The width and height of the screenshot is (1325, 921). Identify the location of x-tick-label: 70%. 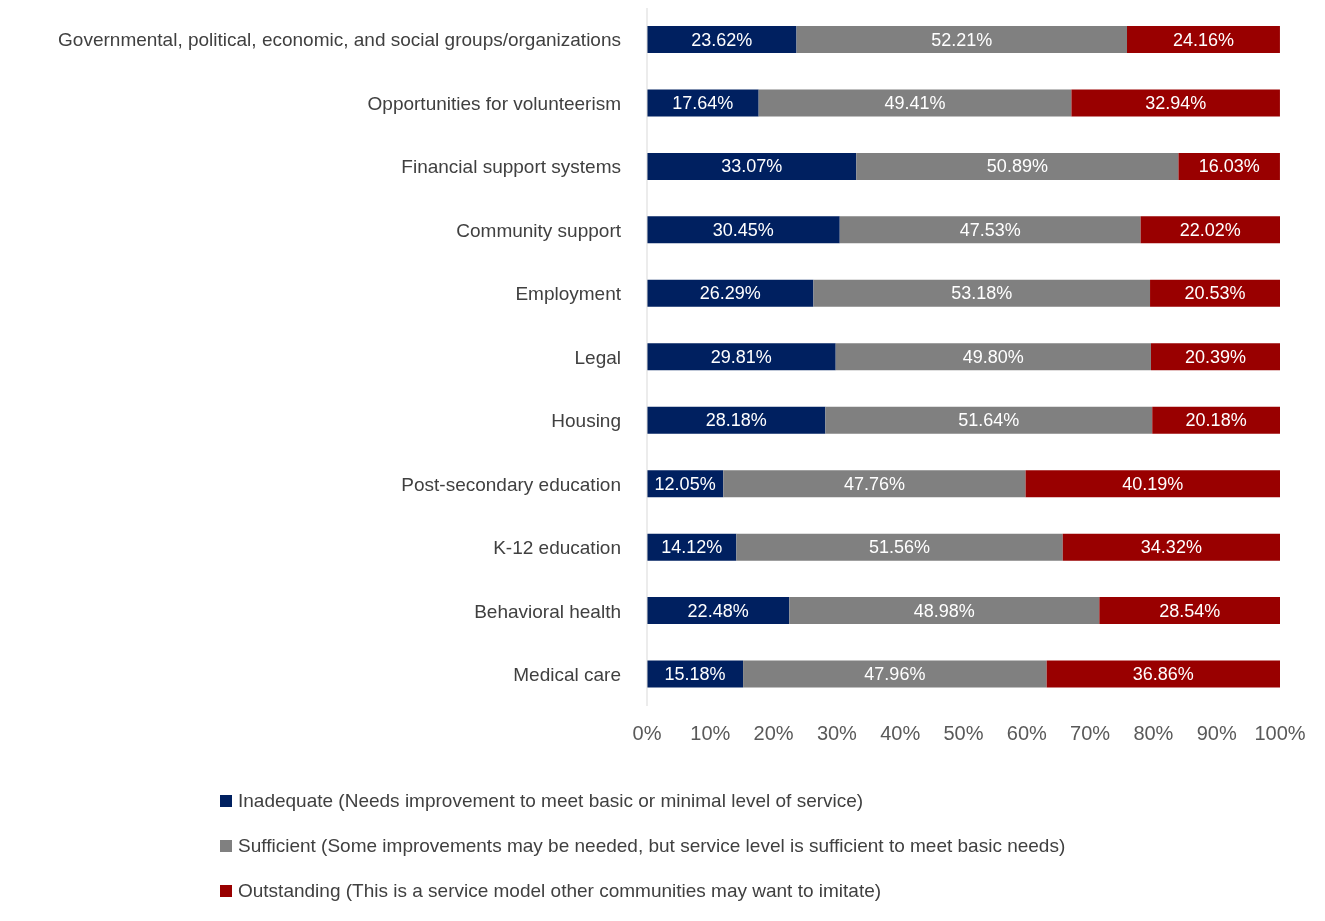
(1090, 733).